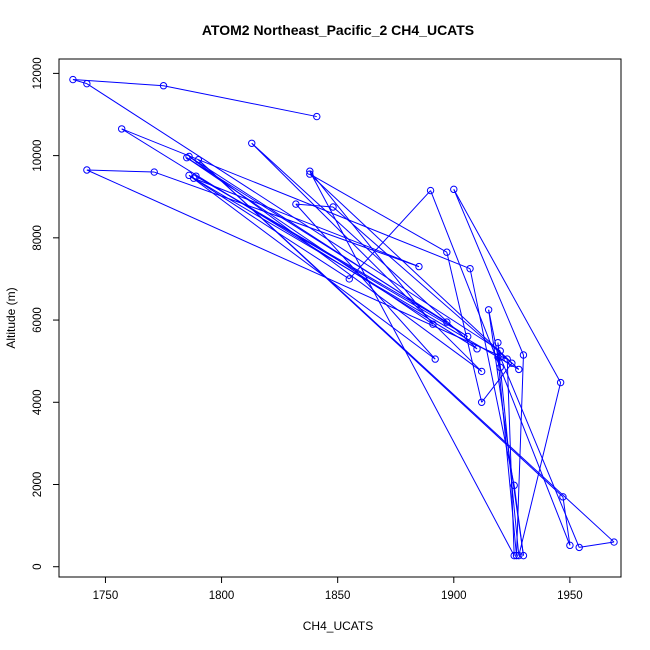 The image size is (650, 650). I want to click on y-tick-label: 2000, so click(38, 485).